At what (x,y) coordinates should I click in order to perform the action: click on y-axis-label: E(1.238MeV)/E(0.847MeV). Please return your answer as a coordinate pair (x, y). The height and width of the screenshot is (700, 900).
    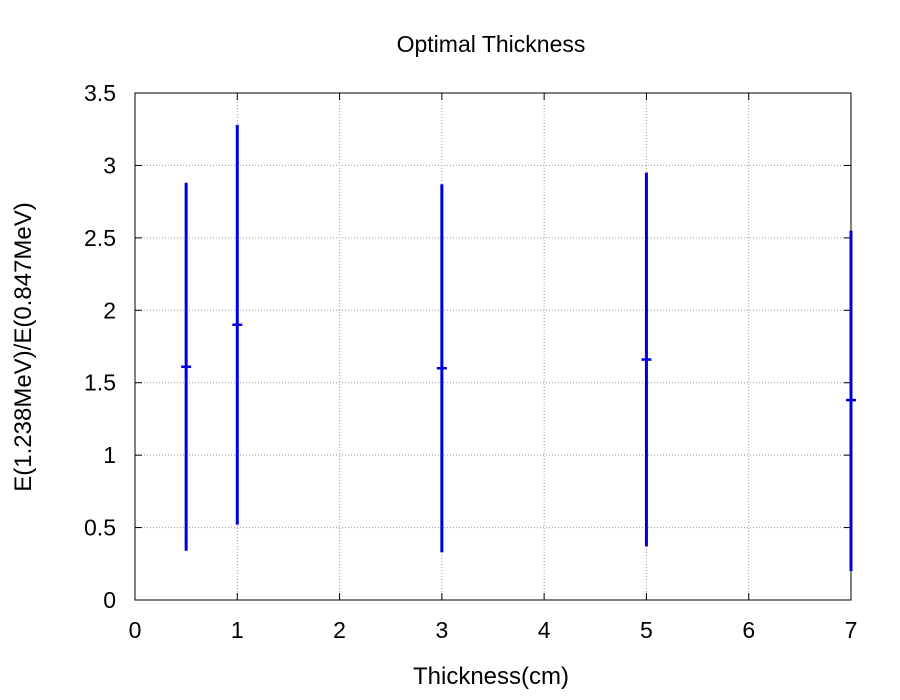
    Looking at the image, I should click on (23, 346).